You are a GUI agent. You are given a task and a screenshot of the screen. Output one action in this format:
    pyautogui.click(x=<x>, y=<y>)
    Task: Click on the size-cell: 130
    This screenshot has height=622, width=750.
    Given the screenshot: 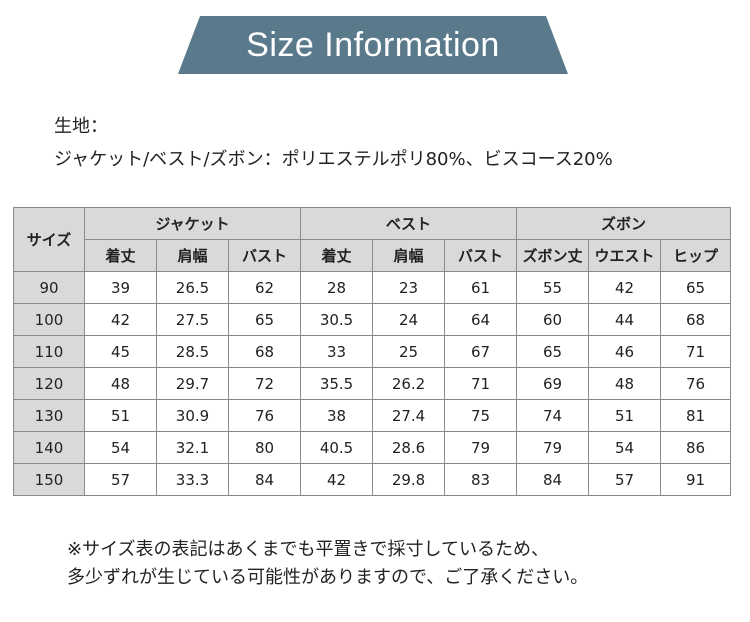 What is the action you would take?
    pyautogui.click(x=49, y=415)
    